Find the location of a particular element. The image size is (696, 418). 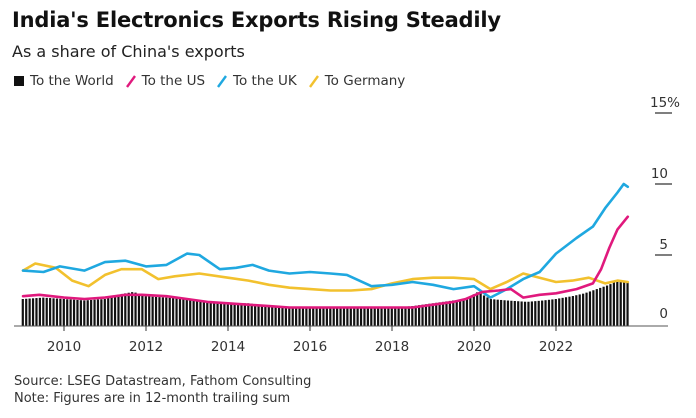

x-axis: 2010 2012 2014 2016 2018 2020 2022 is located at coordinates (341, 340).